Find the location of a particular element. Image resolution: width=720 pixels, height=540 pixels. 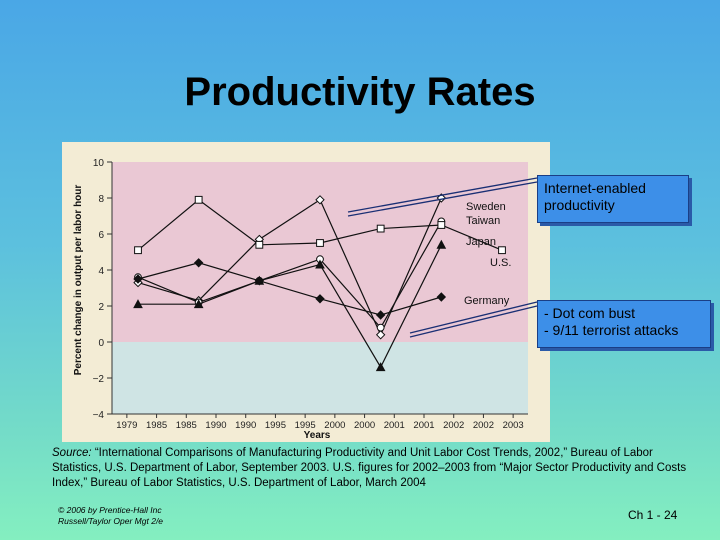

series-line-germany is located at coordinates (289, 289).